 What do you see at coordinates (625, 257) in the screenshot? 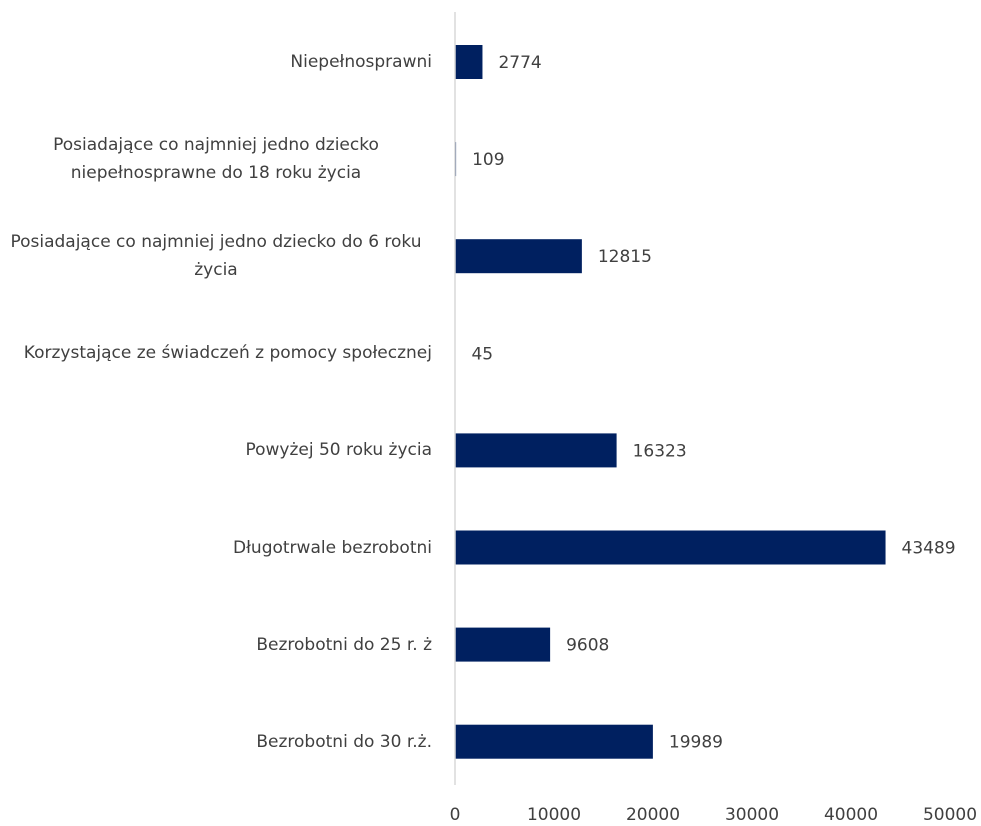
I see `value-label: 12815` at bounding box center [625, 257].